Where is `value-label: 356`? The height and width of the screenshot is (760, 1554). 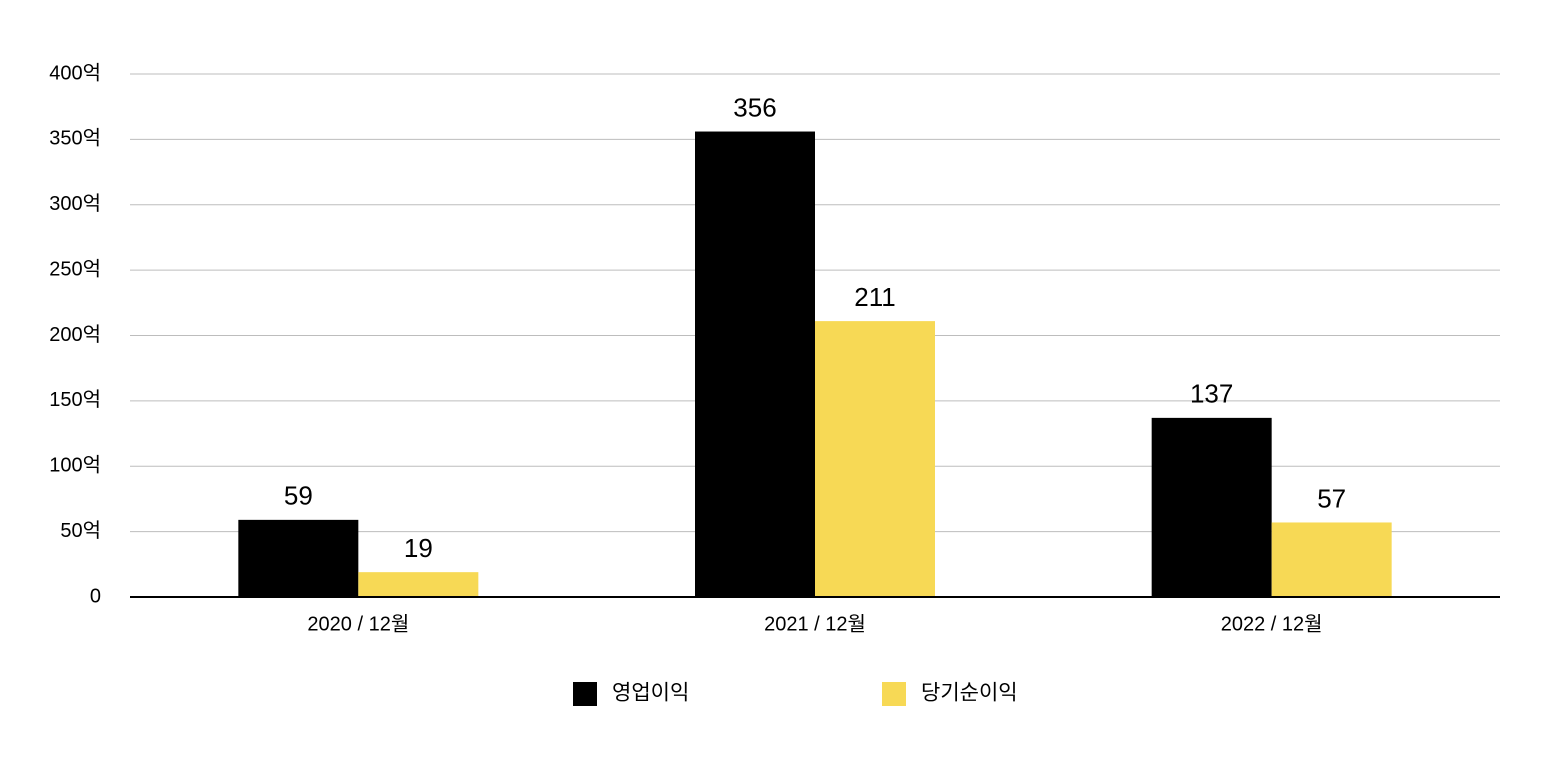
value-label: 356 is located at coordinates (754, 107).